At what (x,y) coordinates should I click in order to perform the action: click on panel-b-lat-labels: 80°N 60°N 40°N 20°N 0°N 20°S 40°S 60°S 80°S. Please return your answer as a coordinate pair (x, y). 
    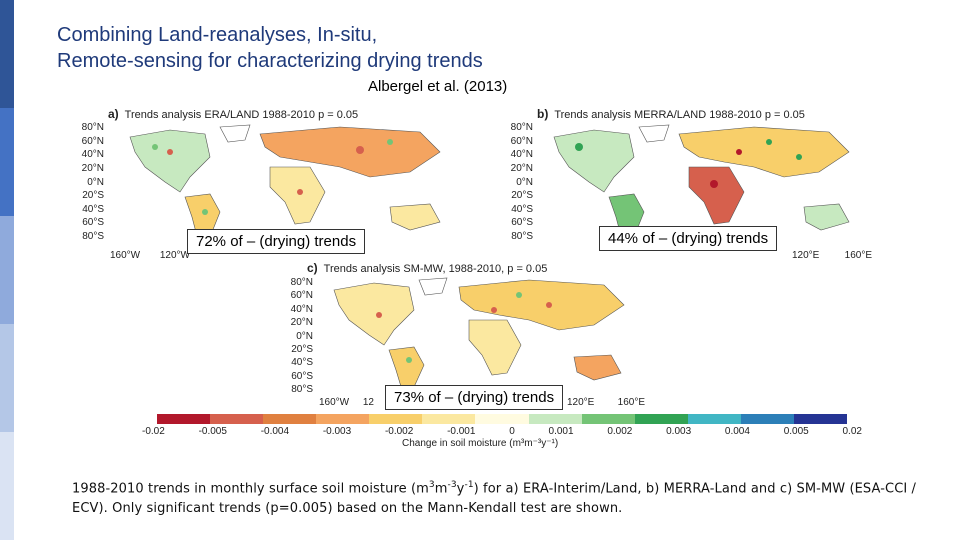
    Looking at the image, I should click on (517, 182).